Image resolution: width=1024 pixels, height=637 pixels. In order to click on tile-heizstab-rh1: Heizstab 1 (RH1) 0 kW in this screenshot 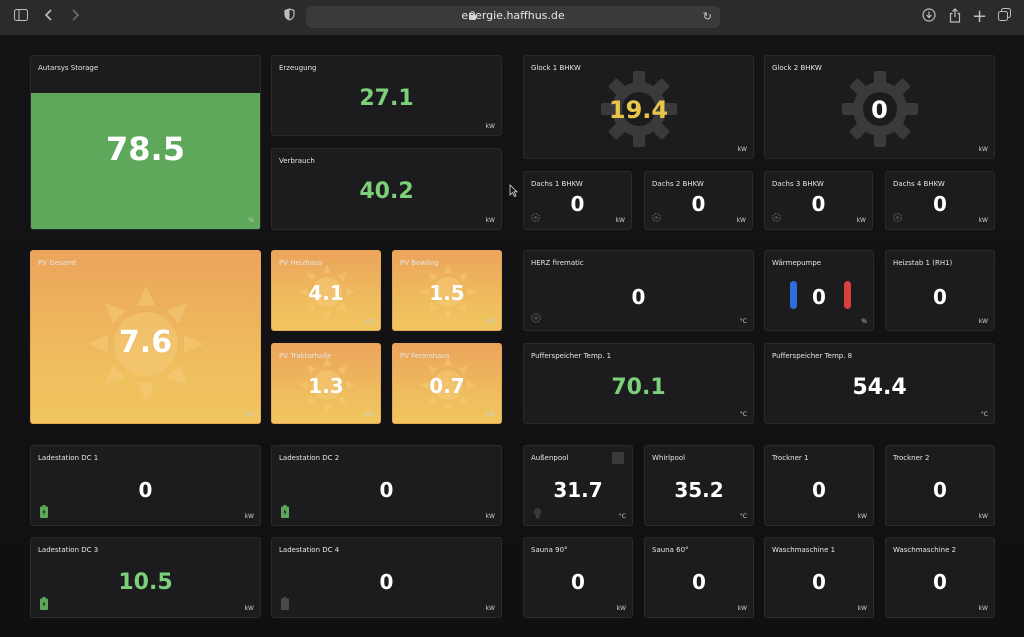, I will do `click(940, 290)`.